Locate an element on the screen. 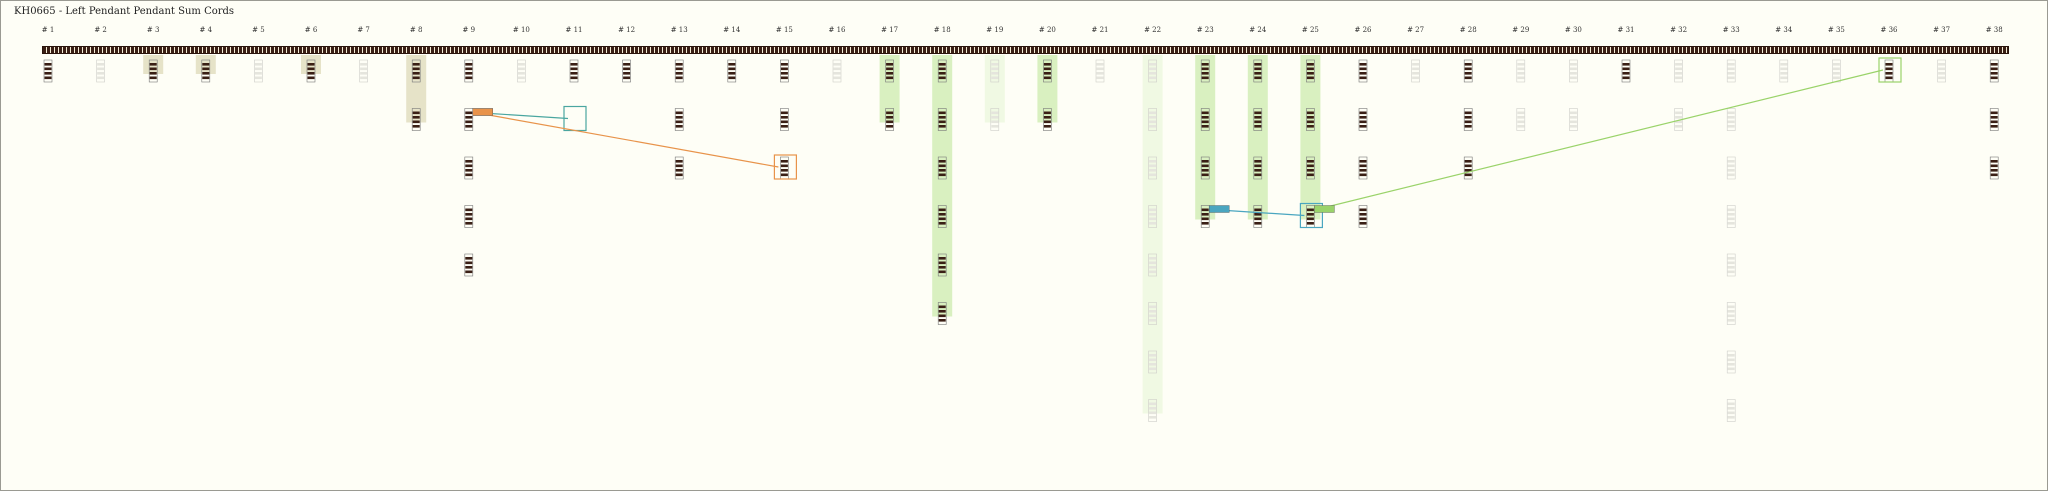 The image size is (2048, 491). sum-target-box is located at coordinates (1311, 215).